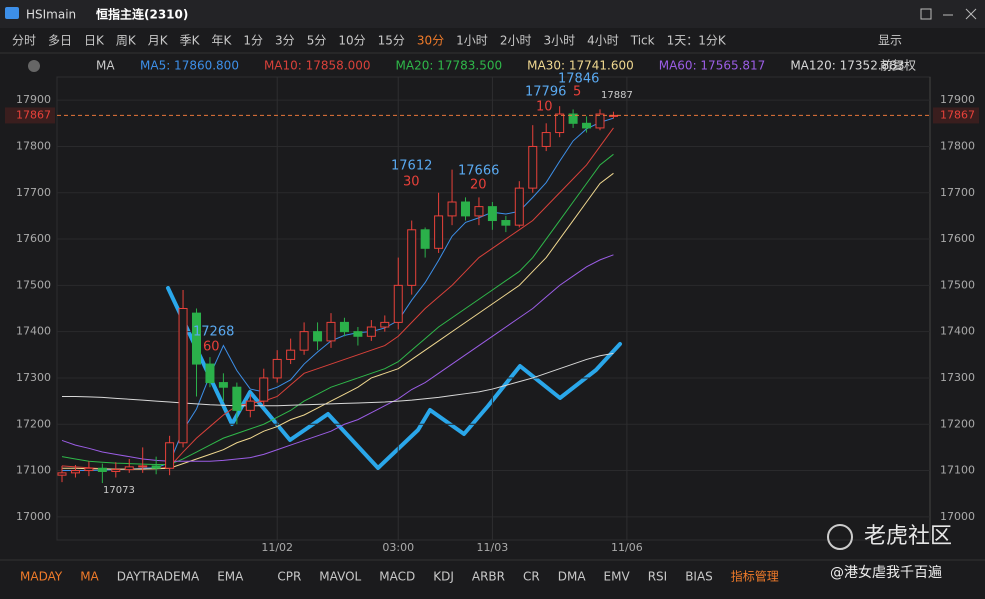  What do you see at coordinates (642, 41) in the screenshot?
I see `period-button: Tick` at bounding box center [642, 41].